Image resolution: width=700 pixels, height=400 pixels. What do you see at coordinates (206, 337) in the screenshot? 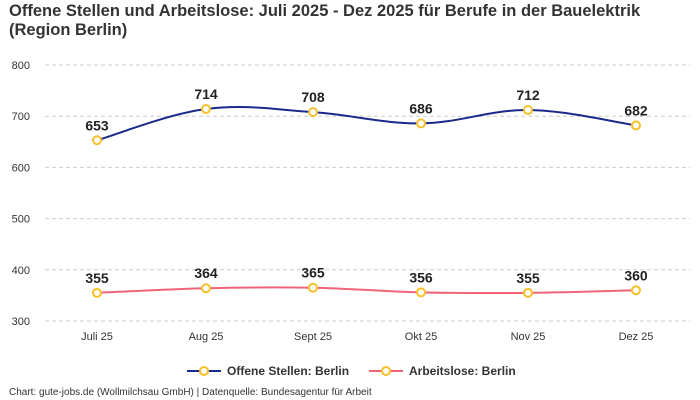
I see `x-tick-label: Aug 25` at bounding box center [206, 337].